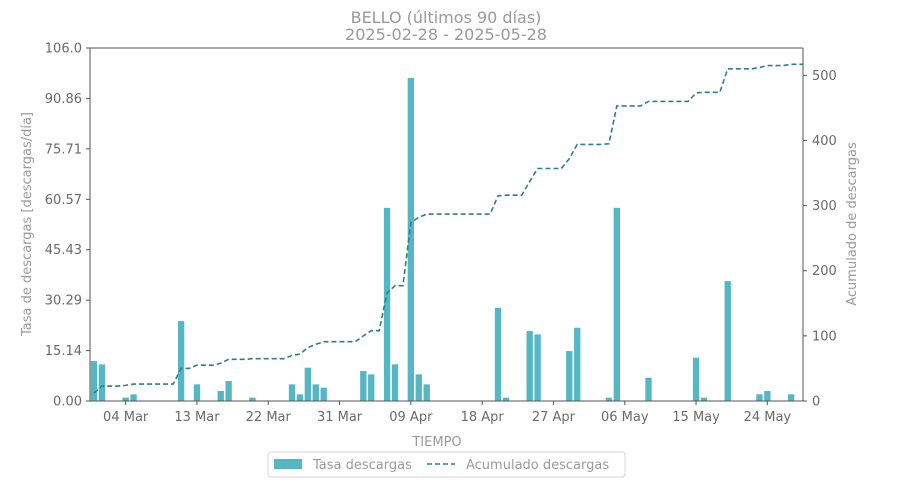  I want to click on chart-title: BELLO (últimos 90 días), so click(446, 17).